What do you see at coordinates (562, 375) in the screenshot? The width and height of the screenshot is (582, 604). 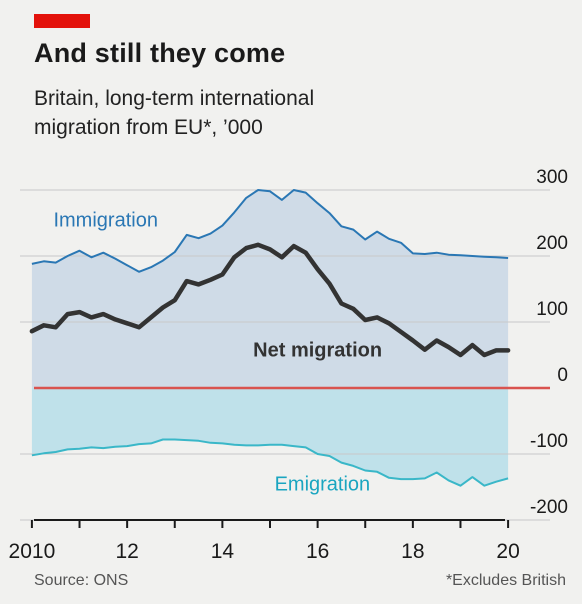 I see `y-tick-label: 0` at bounding box center [562, 375].